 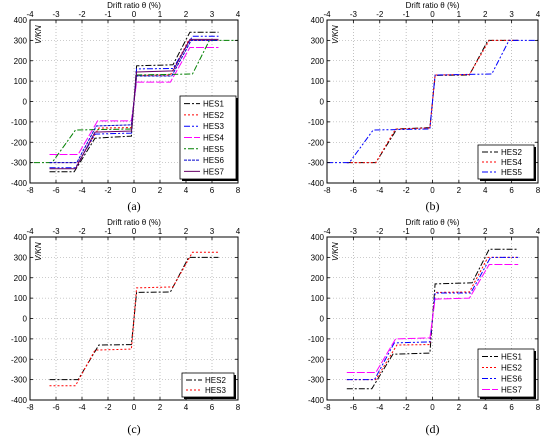 I want to click on series-line-hes5, so click(x=432, y=101).